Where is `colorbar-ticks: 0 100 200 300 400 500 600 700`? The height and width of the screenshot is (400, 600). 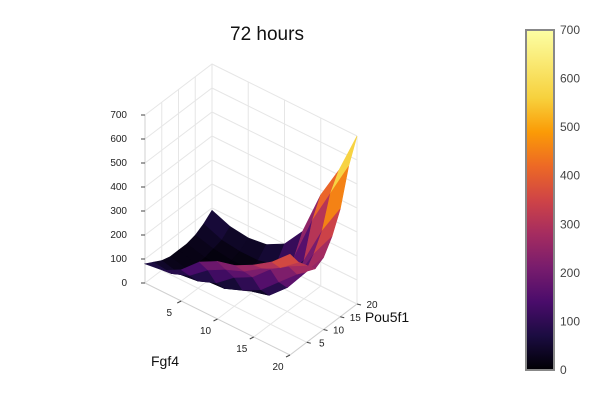
colorbar-ticks: 0 100 200 300 400 500 600 700 is located at coordinates (570, 200).